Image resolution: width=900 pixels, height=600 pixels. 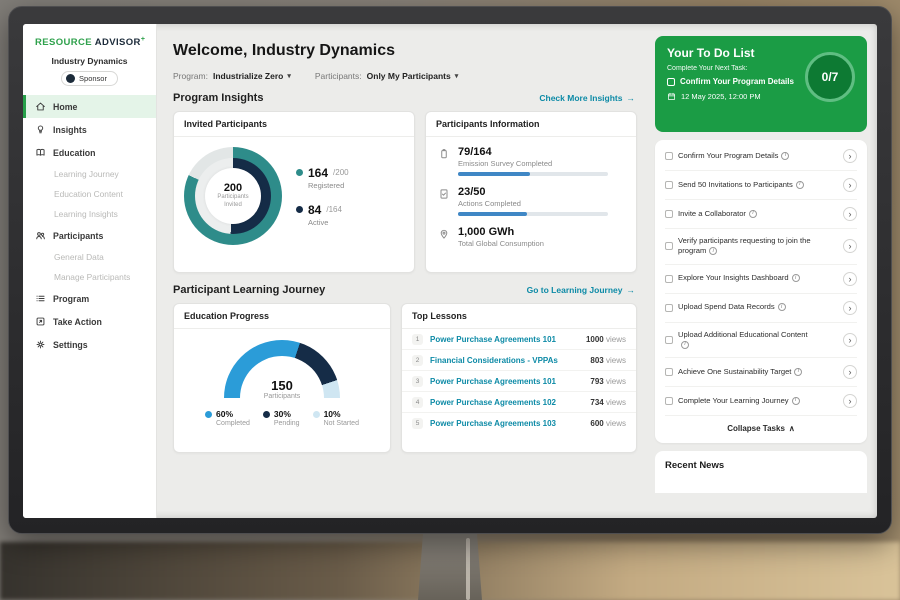 What do you see at coordinates (190, 76) in the screenshot?
I see `program-filter-label: Program:` at bounding box center [190, 76].